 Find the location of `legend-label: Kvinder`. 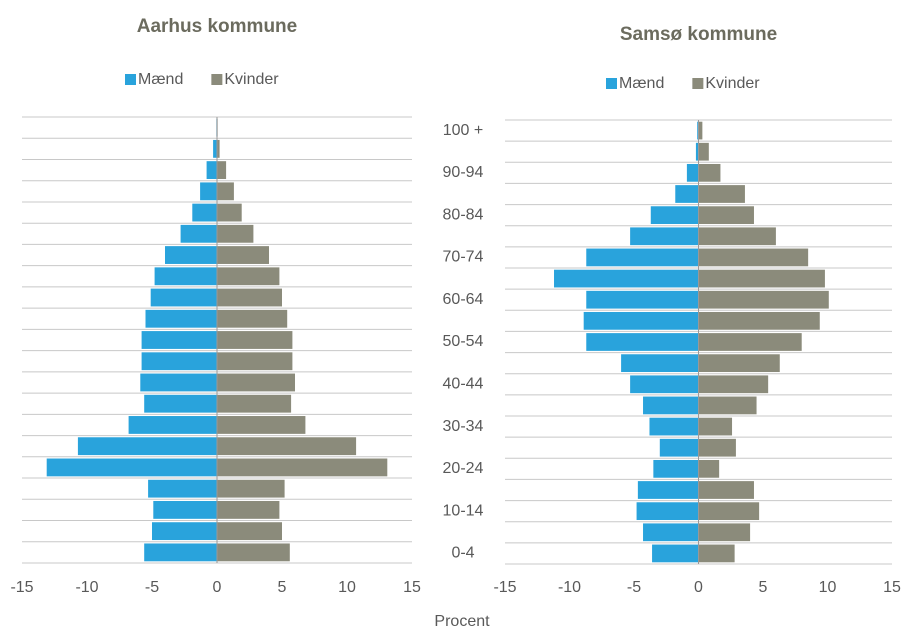

legend-label: Kvinder is located at coordinates (732, 83).